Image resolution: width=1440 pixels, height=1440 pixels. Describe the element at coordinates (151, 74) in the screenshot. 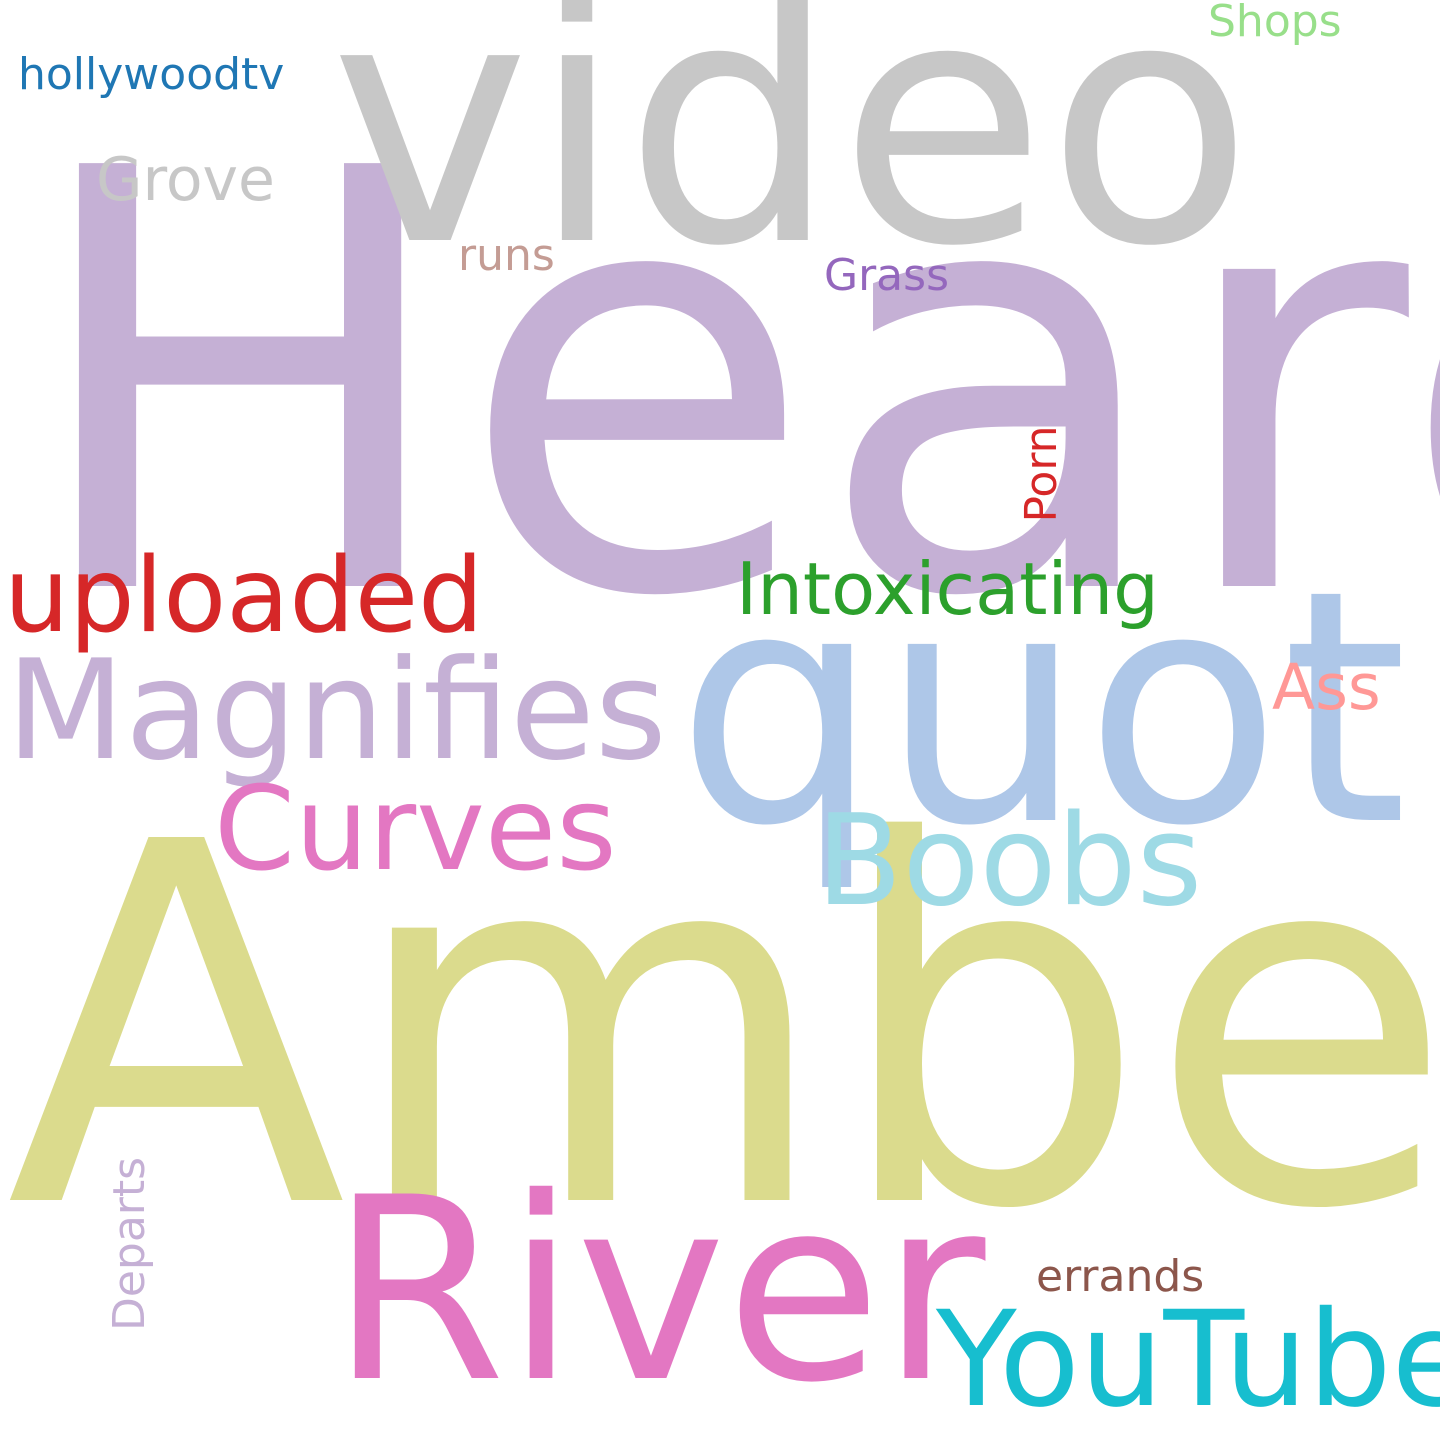

I see `word-hollywoodtv: hollywoodtv` at that location.